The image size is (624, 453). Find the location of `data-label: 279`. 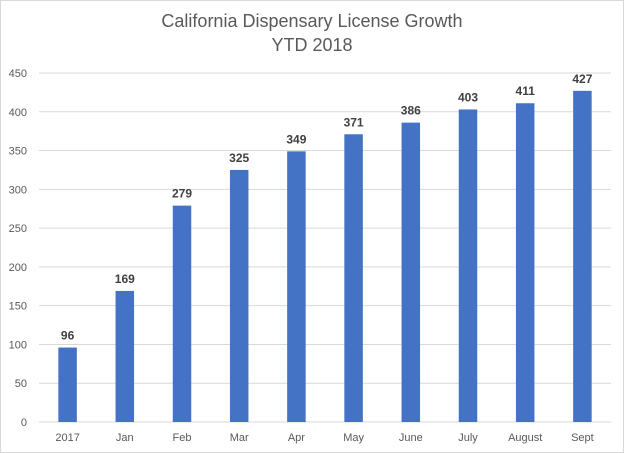

data-label: 279 is located at coordinates (182, 194).